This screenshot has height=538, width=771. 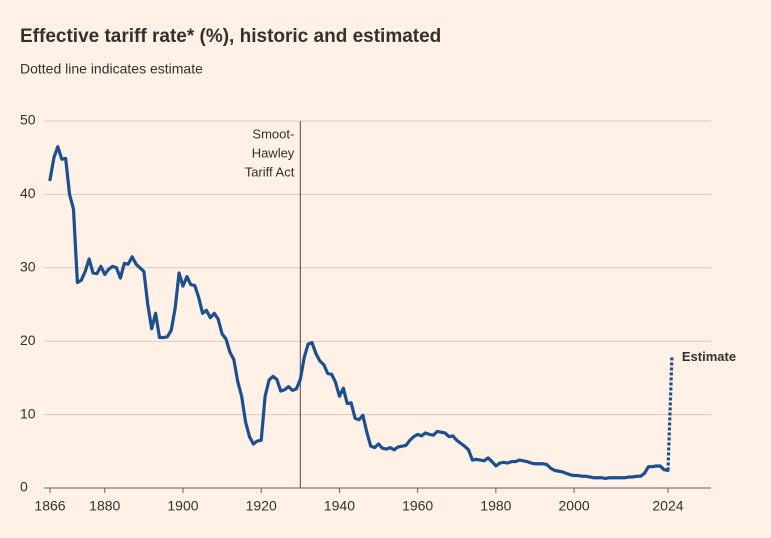 What do you see at coordinates (49, 506) in the screenshot?
I see `x-tick-label: 1866` at bounding box center [49, 506].